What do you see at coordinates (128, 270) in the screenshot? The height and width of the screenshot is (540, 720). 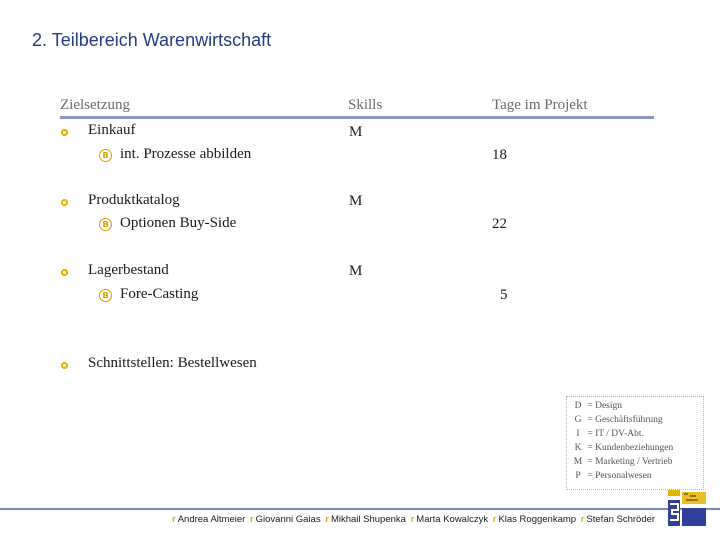 I see `item-lagerbestand-label: Lagerbestand` at bounding box center [128, 270].